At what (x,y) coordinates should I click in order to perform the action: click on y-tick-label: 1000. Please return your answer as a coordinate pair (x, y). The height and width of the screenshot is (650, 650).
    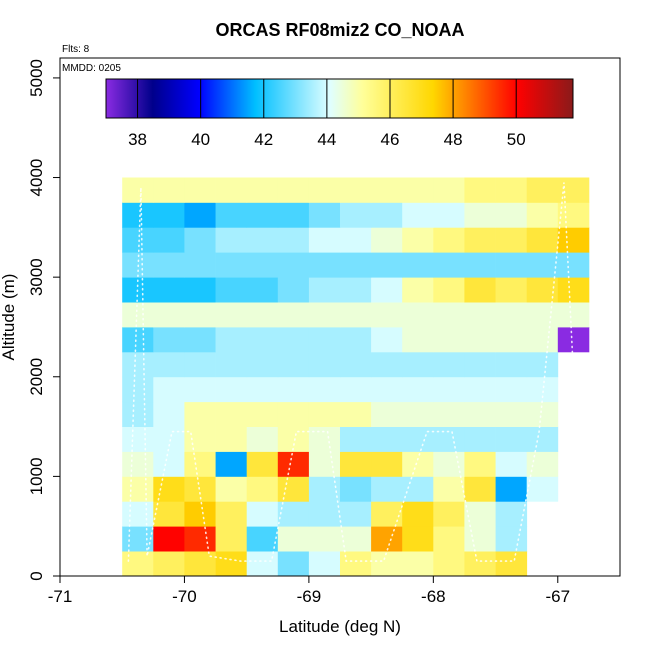
    Looking at the image, I should click on (36, 476).